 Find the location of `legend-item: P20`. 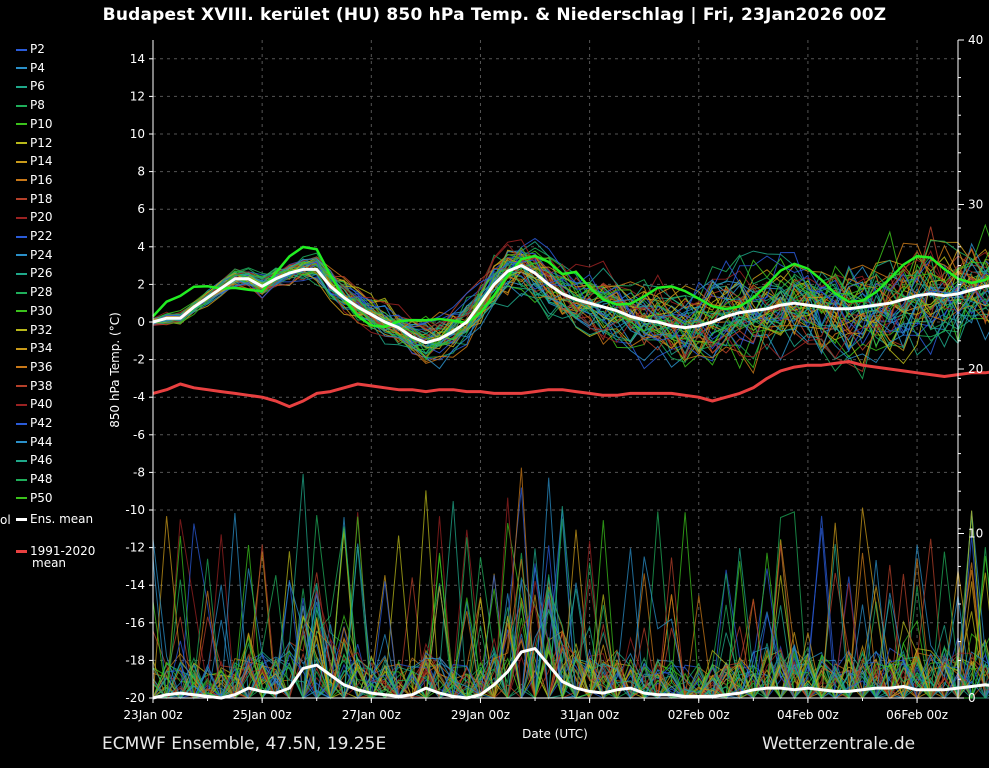

legend-item: P20 is located at coordinates (34, 217).